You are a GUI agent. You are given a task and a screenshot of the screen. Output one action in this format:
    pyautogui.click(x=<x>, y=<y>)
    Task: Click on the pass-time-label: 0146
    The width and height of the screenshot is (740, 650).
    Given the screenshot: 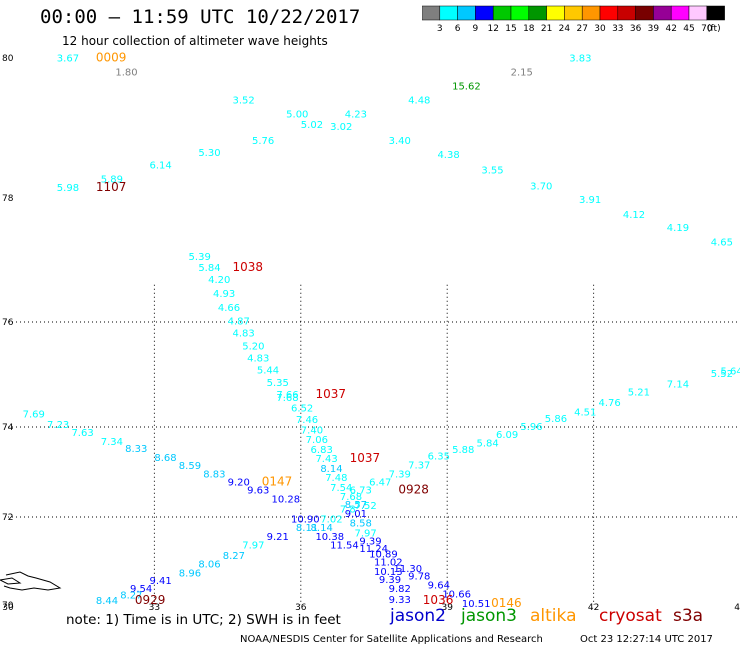 What is the action you would take?
    pyautogui.click(x=506, y=603)
    